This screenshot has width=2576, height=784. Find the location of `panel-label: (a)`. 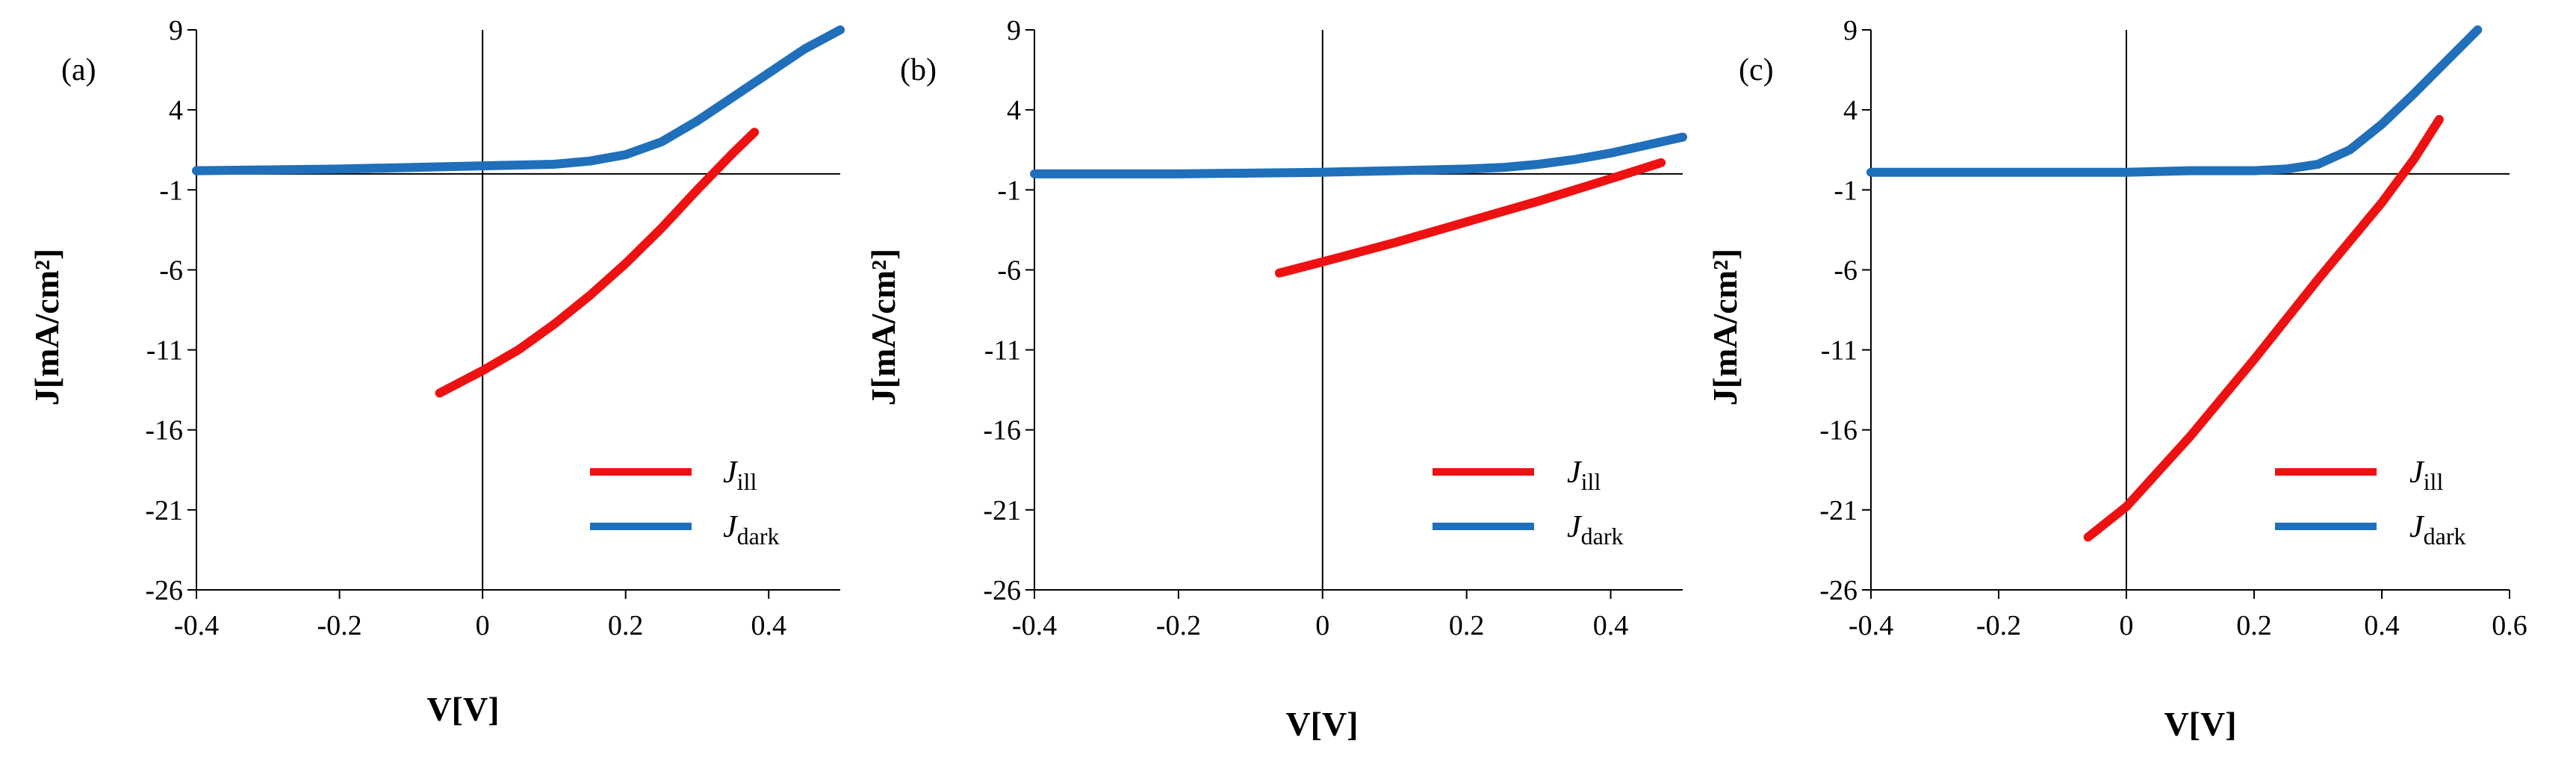

panel-label: (a) is located at coordinates (79, 70).